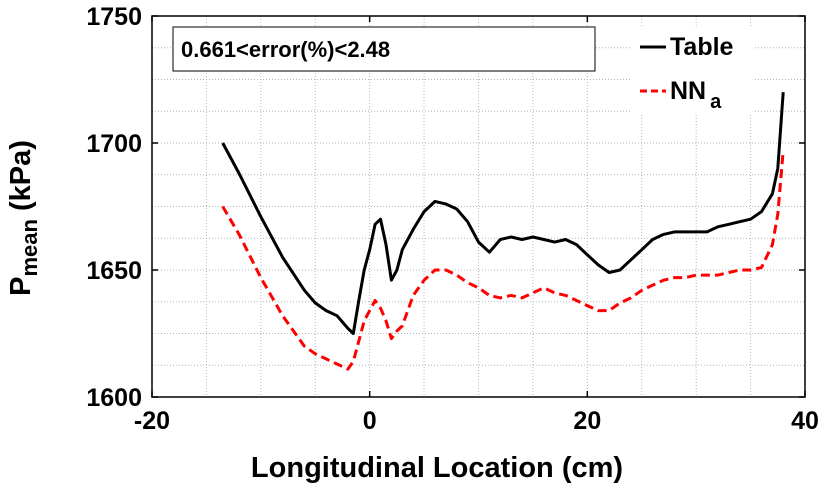  I want to click on error-annotation: 0.661<error(%)<2.48, so click(384, 49).